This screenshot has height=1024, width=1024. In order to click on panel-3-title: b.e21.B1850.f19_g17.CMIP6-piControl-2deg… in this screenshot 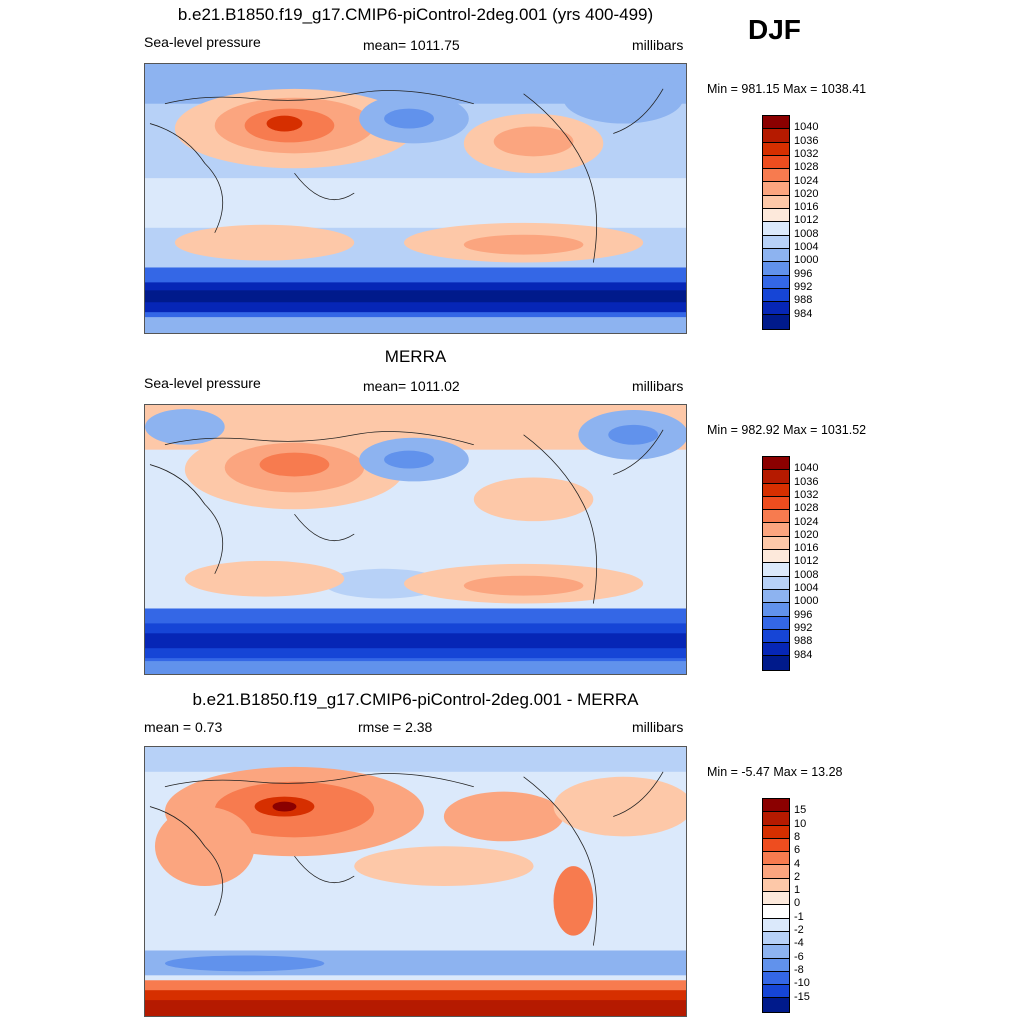, I will do `click(415, 699)`.